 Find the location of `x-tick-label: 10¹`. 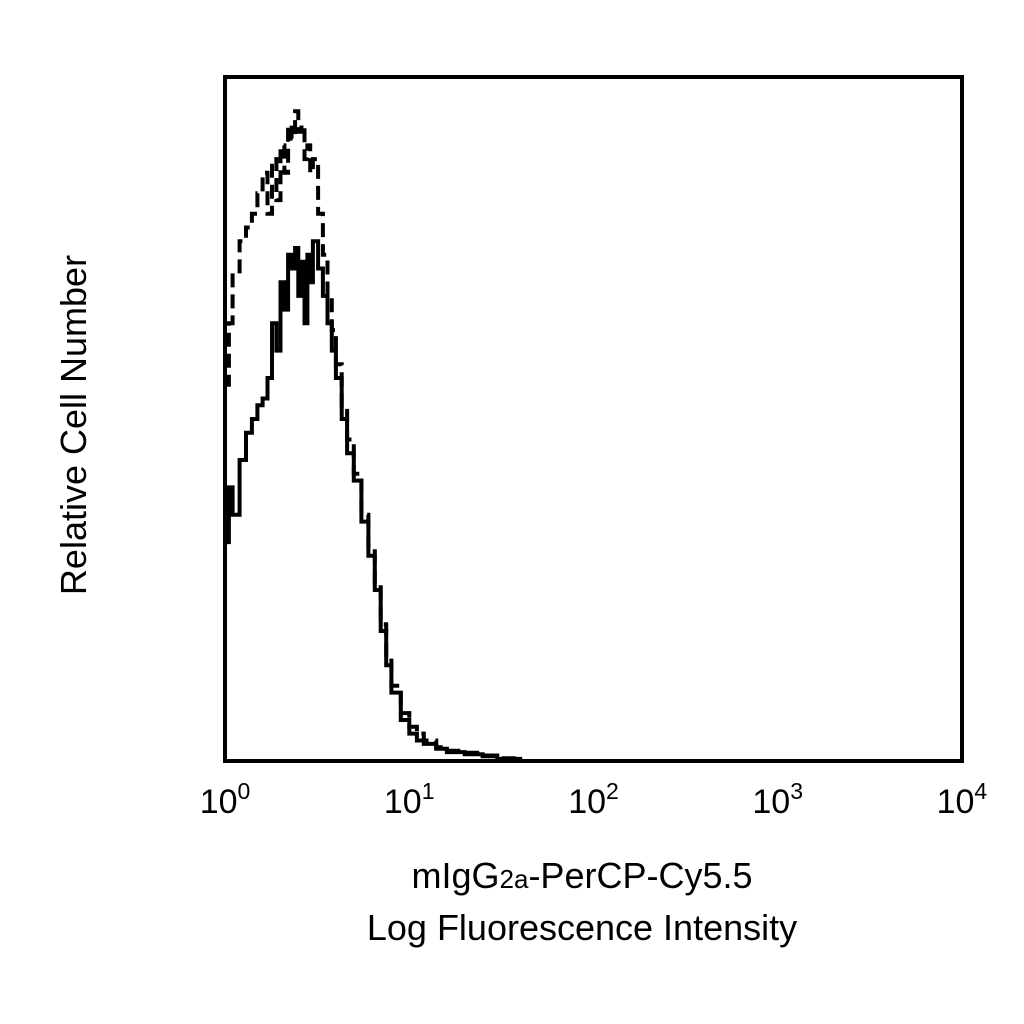

x-tick-label: 10¹ is located at coordinates (409, 799).